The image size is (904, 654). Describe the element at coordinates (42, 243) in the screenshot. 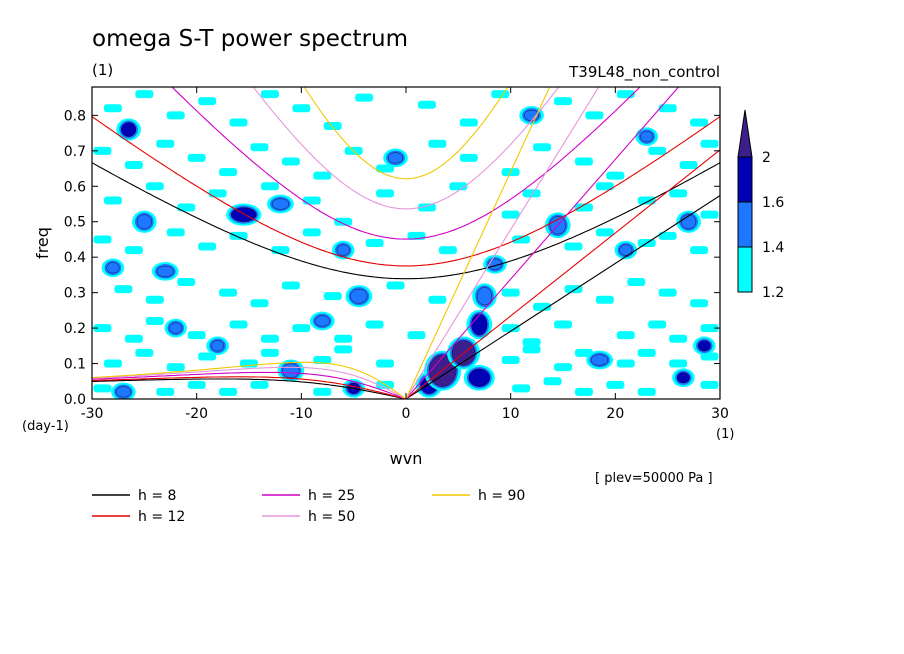

I see `y-axis-label: freq` at that location.